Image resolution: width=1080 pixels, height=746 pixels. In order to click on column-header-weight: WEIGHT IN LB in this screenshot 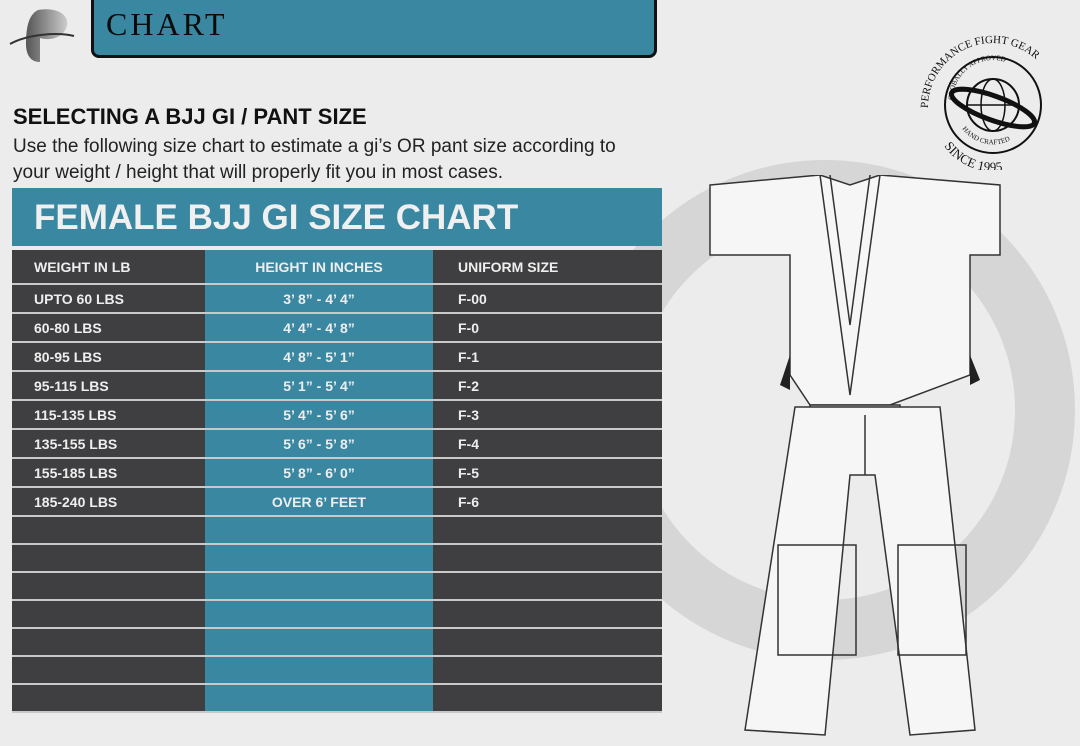, I will do `click(108, 267)`.